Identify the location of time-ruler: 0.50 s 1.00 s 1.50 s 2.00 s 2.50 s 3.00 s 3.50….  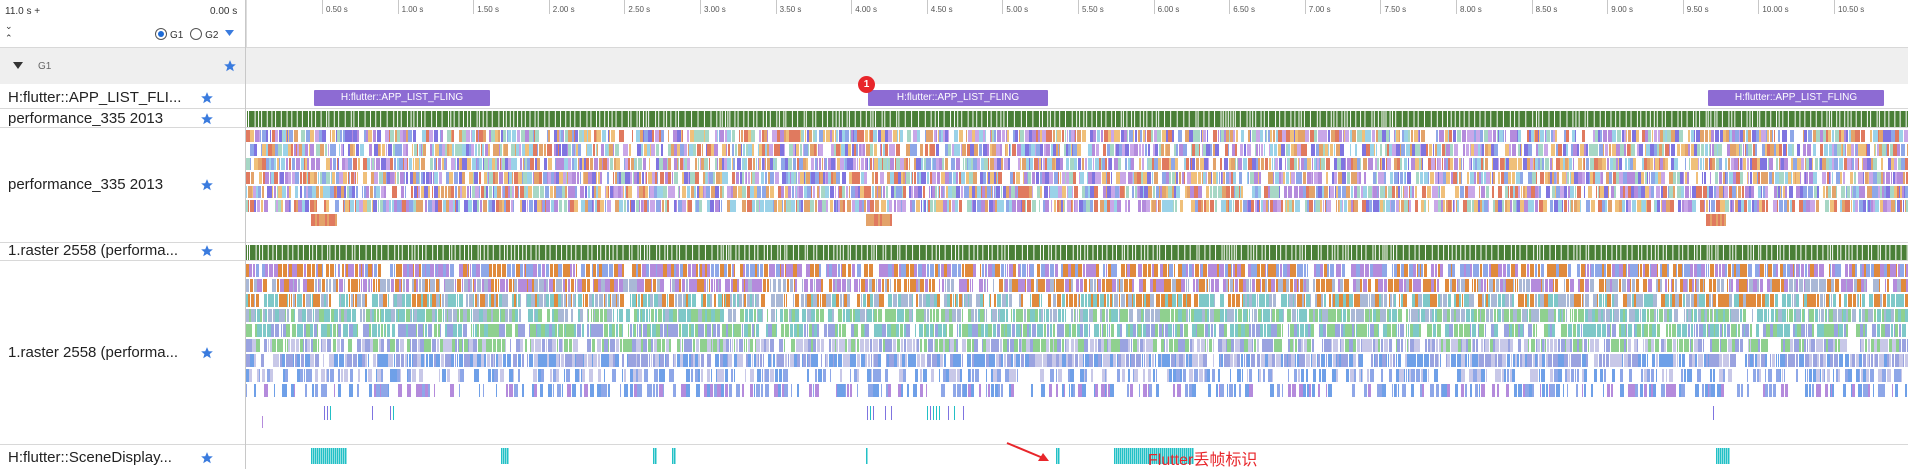
(1077, 23).